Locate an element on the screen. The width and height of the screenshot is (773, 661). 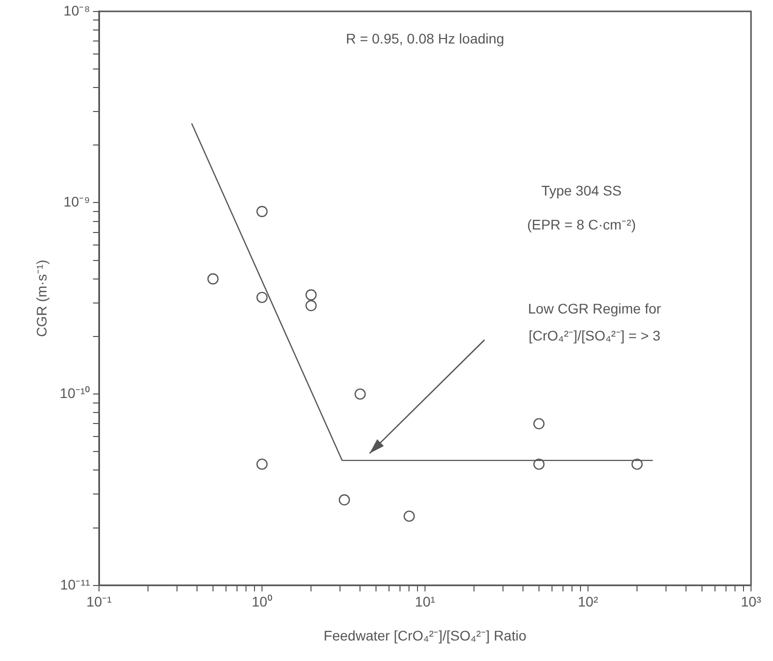
text: R = 0.95, 0.08 Hz loading is located at coordinates (425, 38).